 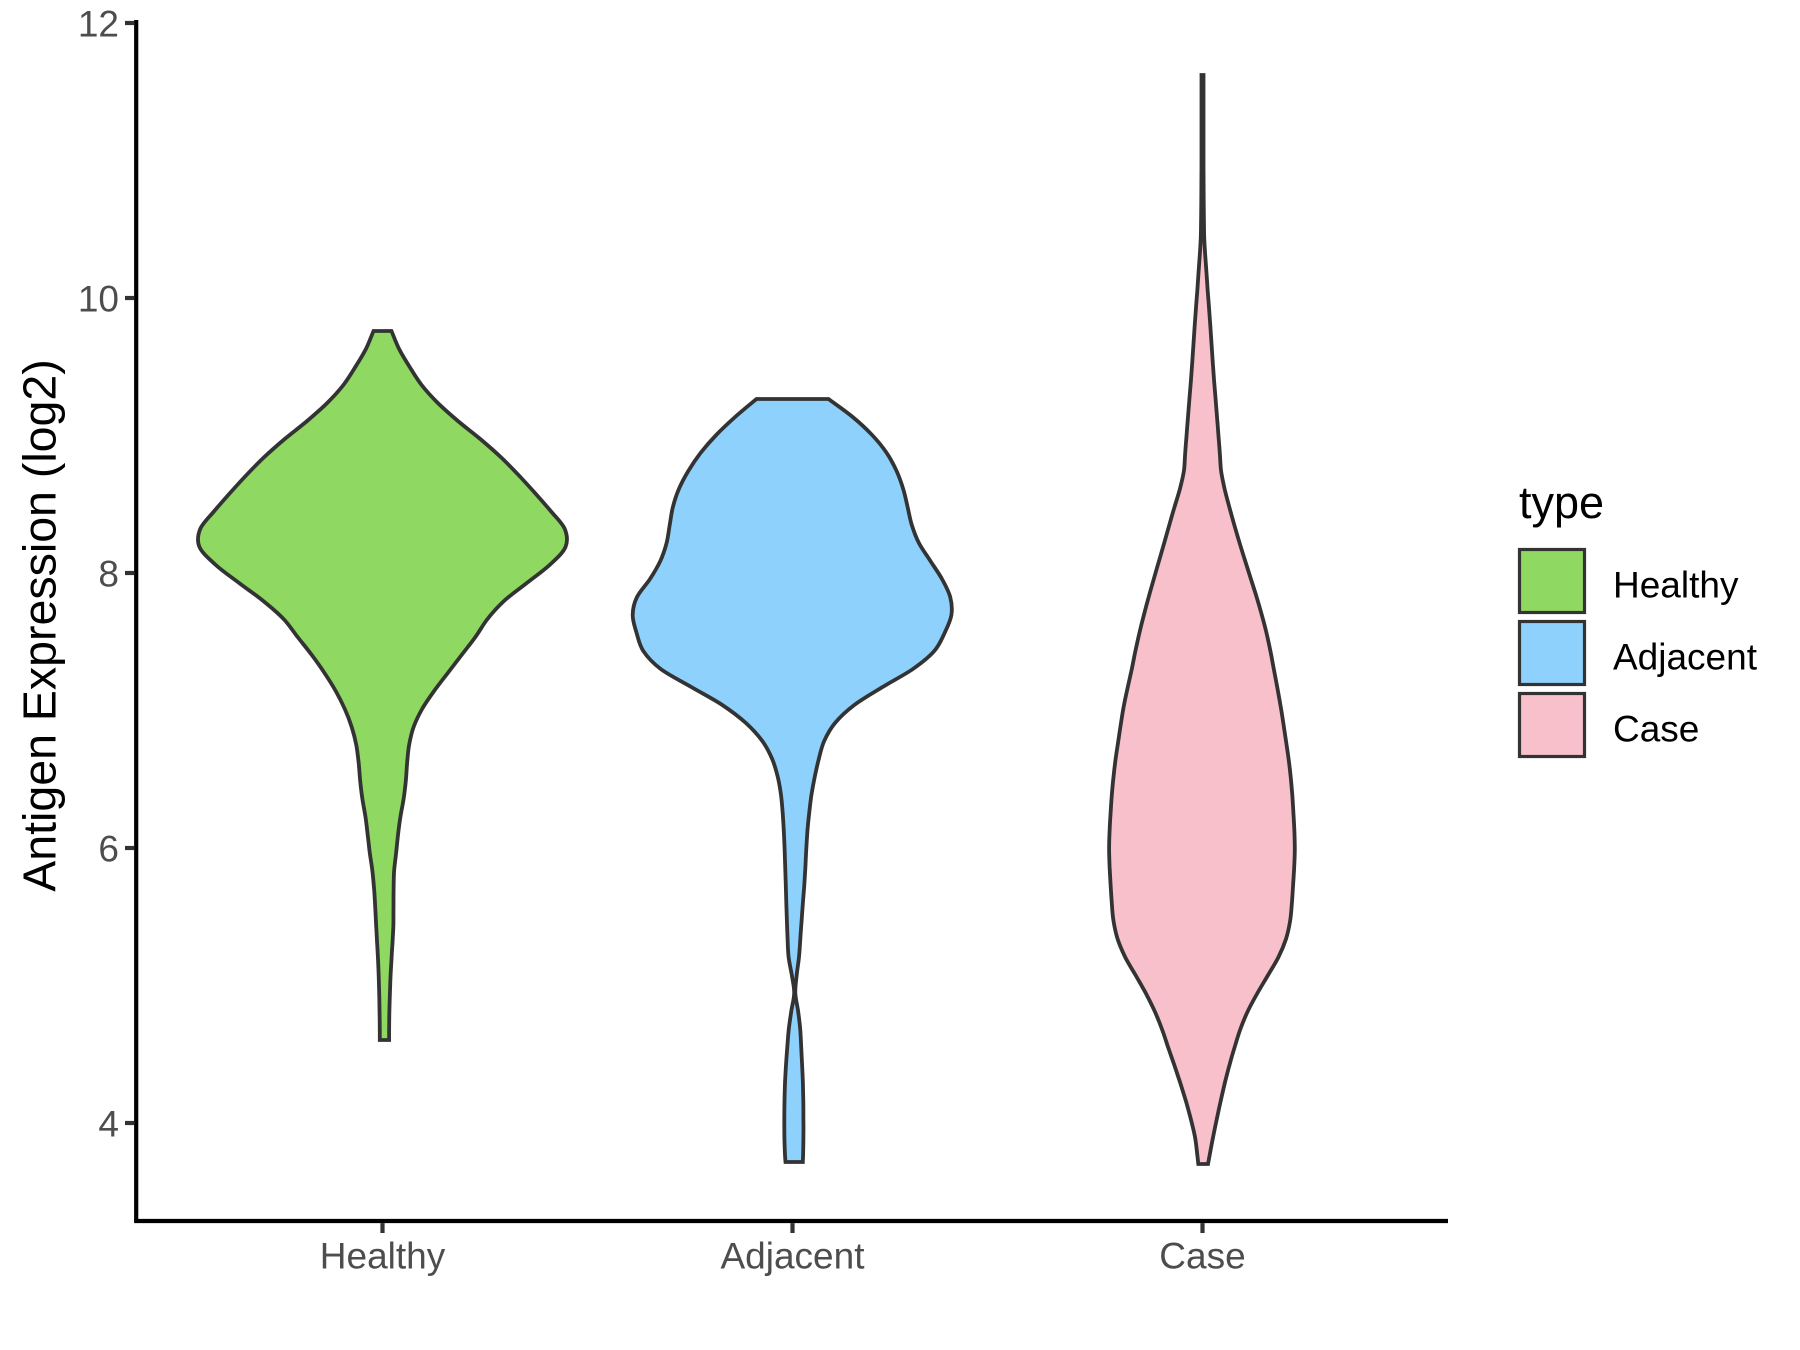 What do you see at coordinates (98, 24) in the screenshot?
I see `svg-text: 12` at bounding box center [98, 24].